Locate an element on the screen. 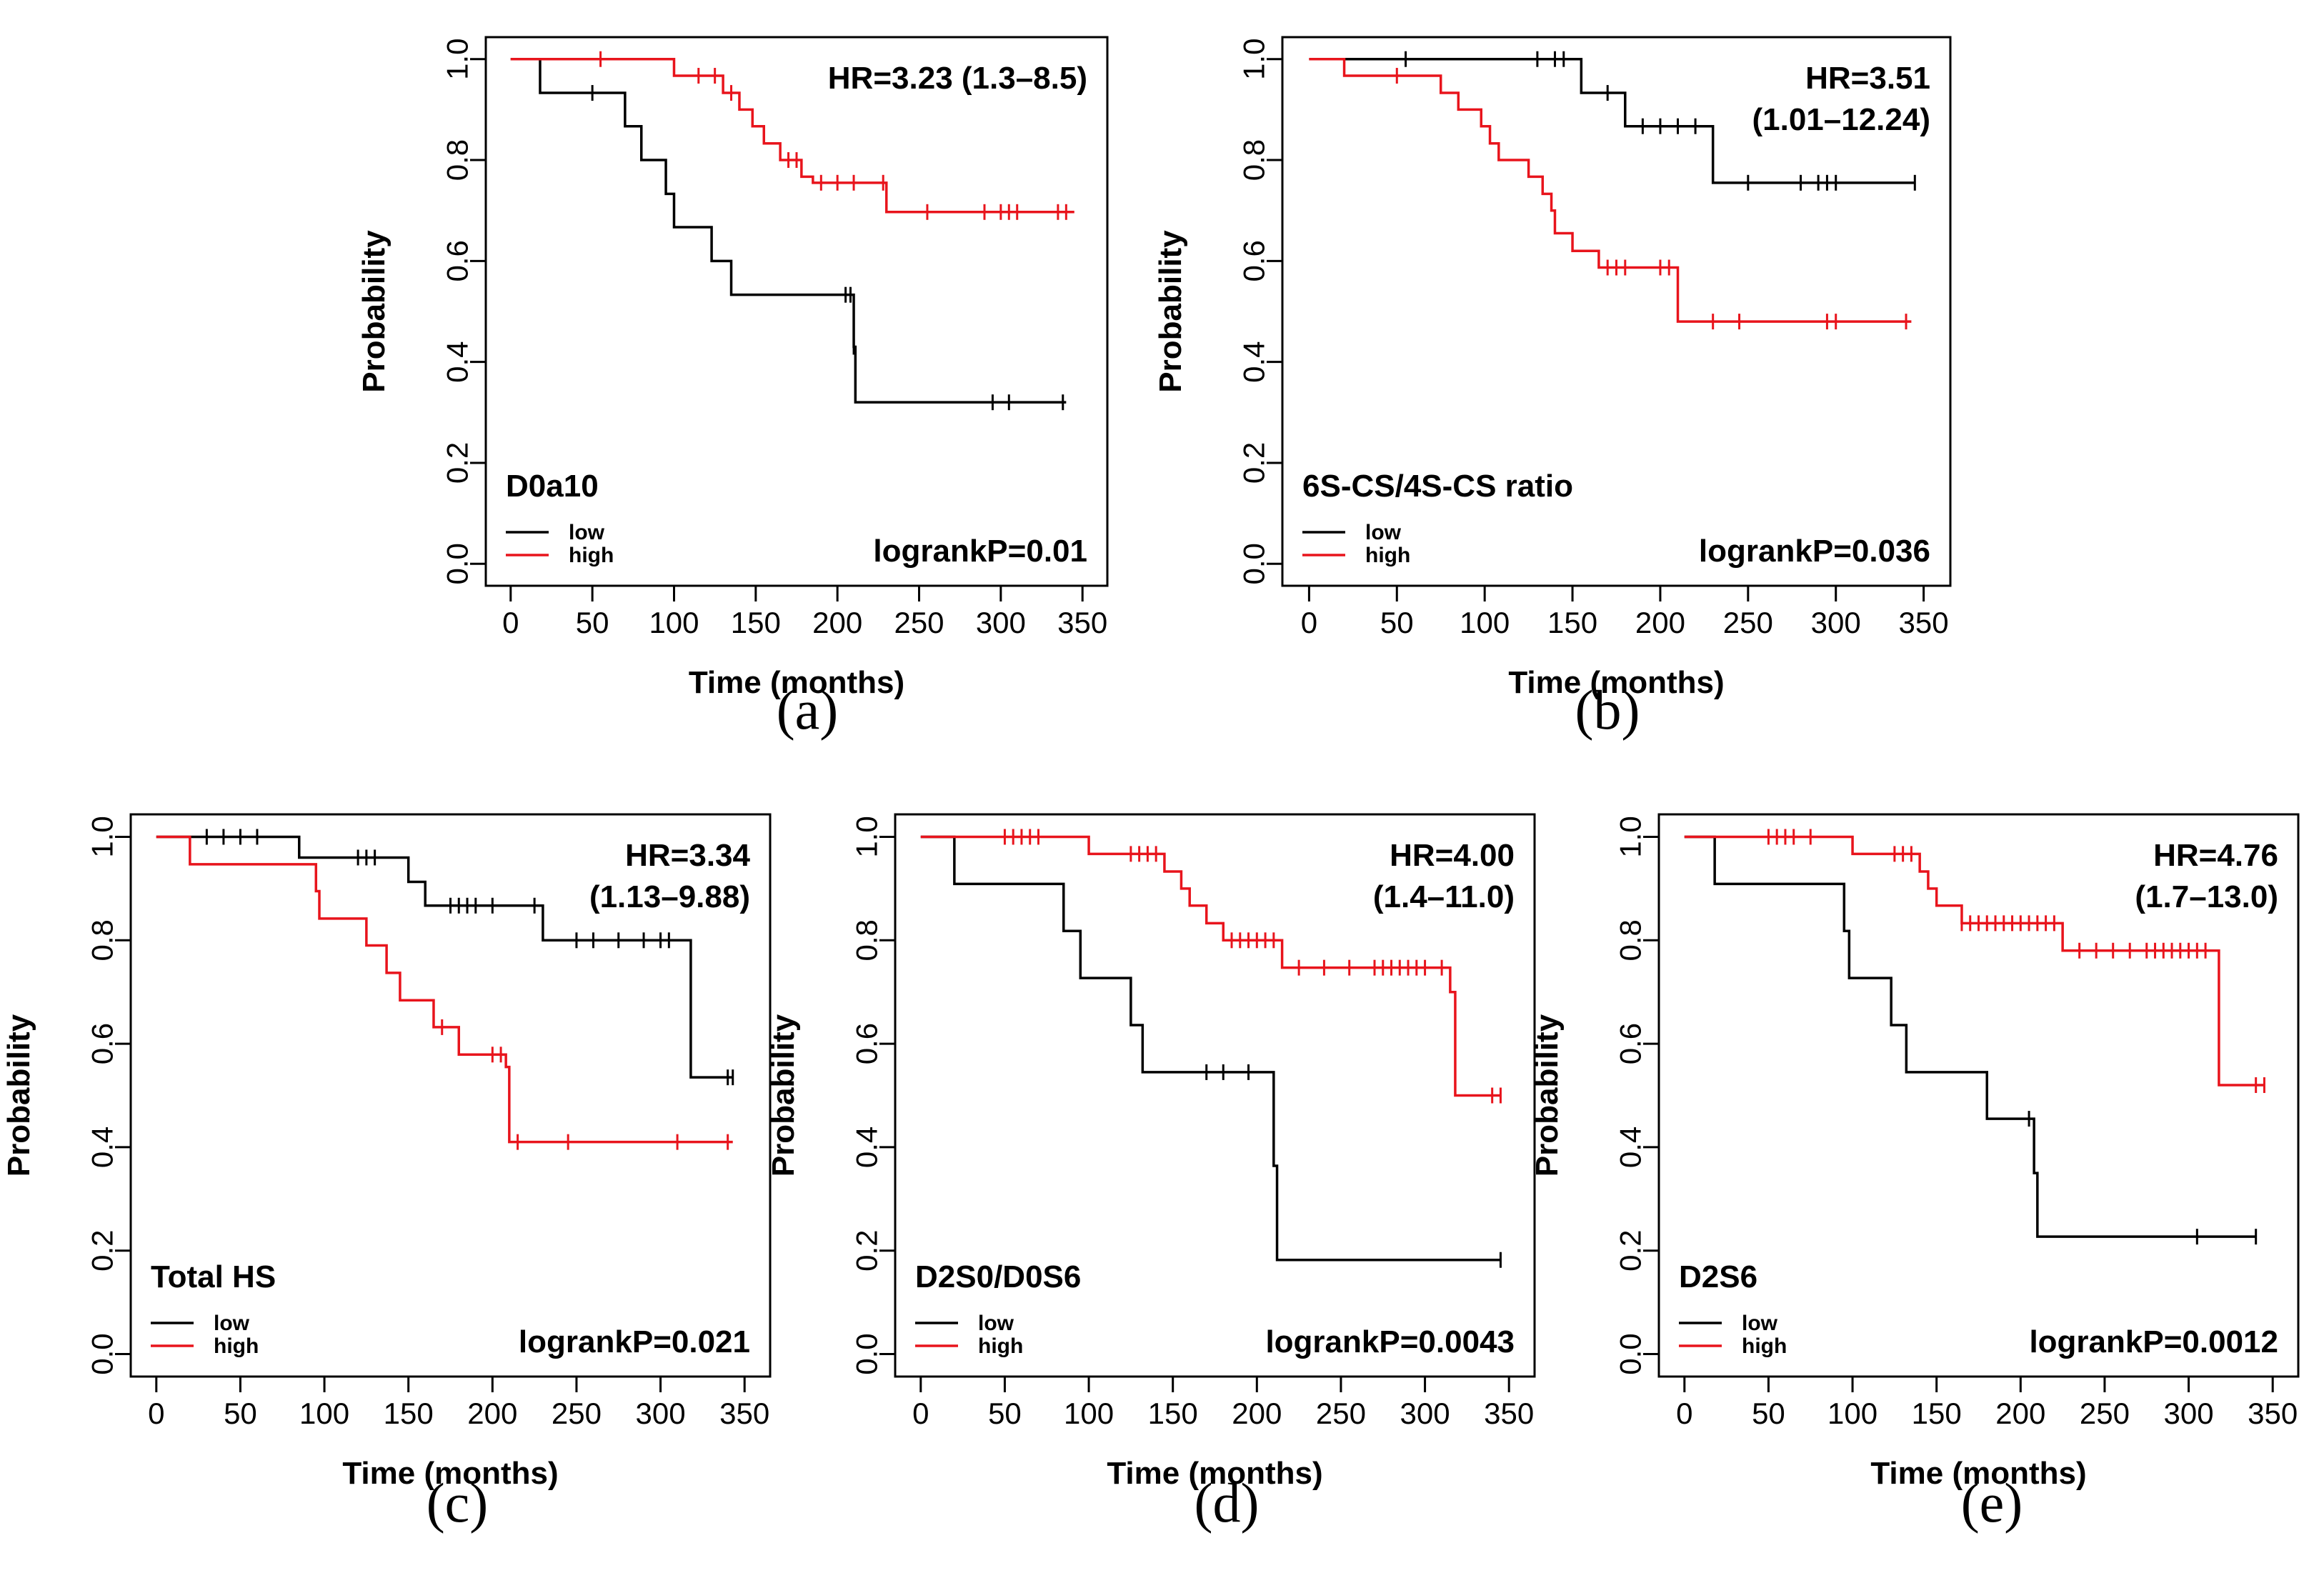  panel-caption: (e) is located at coordinates (1992, 1503).